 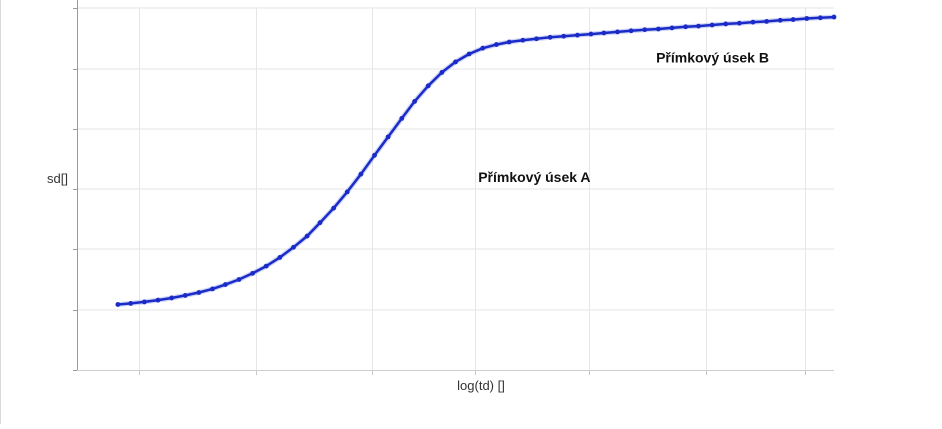 What do you see at coordinates (57, 178) in the screenshot?
I see `y-axis-label: sd[]` at bounding box center [57, 178].